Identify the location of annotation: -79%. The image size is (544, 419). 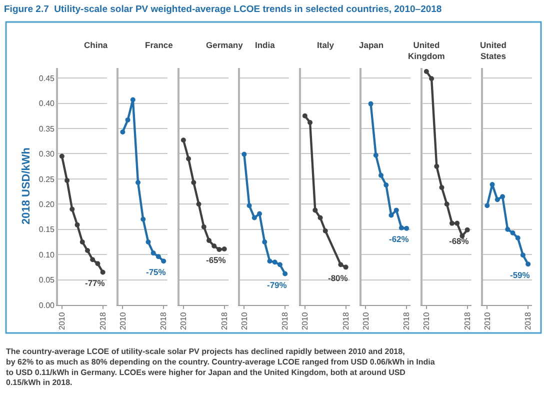
(277, 285).